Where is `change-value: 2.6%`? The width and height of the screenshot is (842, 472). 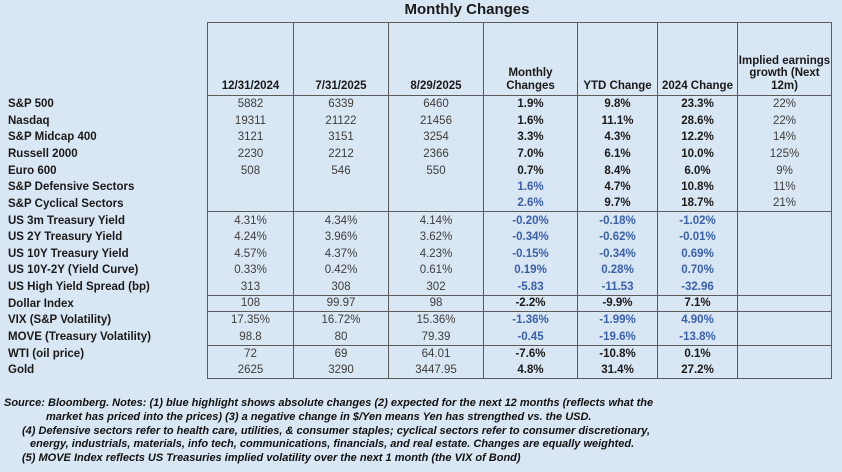 change-value: 2.6% is located at coordinates (530, 204).